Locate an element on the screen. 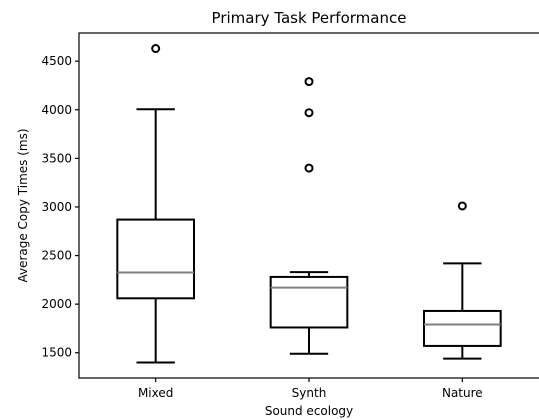 The height and width of the screenshot is (420, 539). y-tick-label: 2000 is located at coordinates (56, 304).